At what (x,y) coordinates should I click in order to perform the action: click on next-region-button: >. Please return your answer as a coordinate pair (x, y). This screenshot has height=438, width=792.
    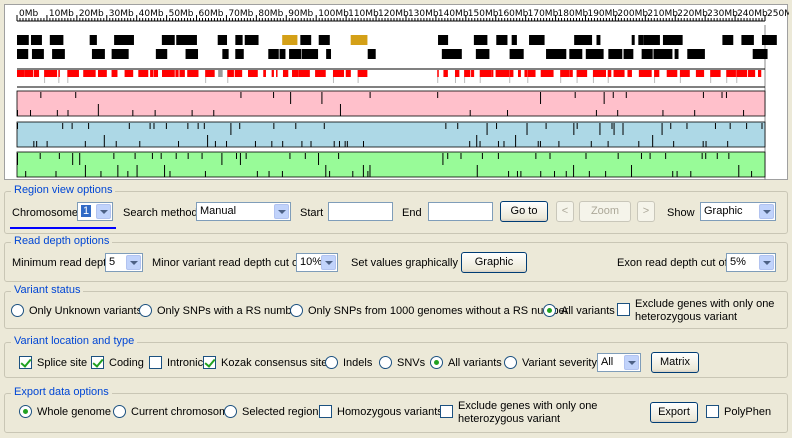
    Looking at the image, I should click on (646, 211).